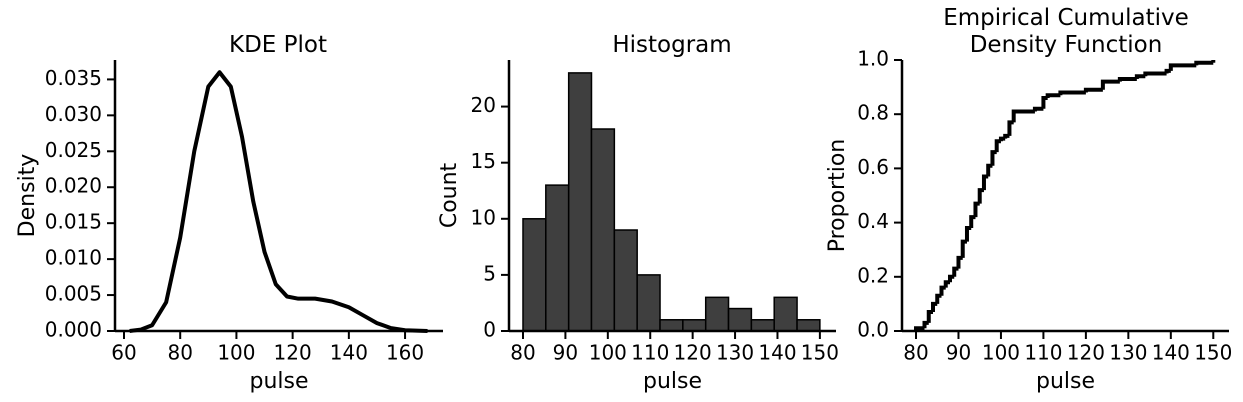  Describe the element at coordinates (27, 196) in the screenshot. I see `y-axis-label: Density` at that location.